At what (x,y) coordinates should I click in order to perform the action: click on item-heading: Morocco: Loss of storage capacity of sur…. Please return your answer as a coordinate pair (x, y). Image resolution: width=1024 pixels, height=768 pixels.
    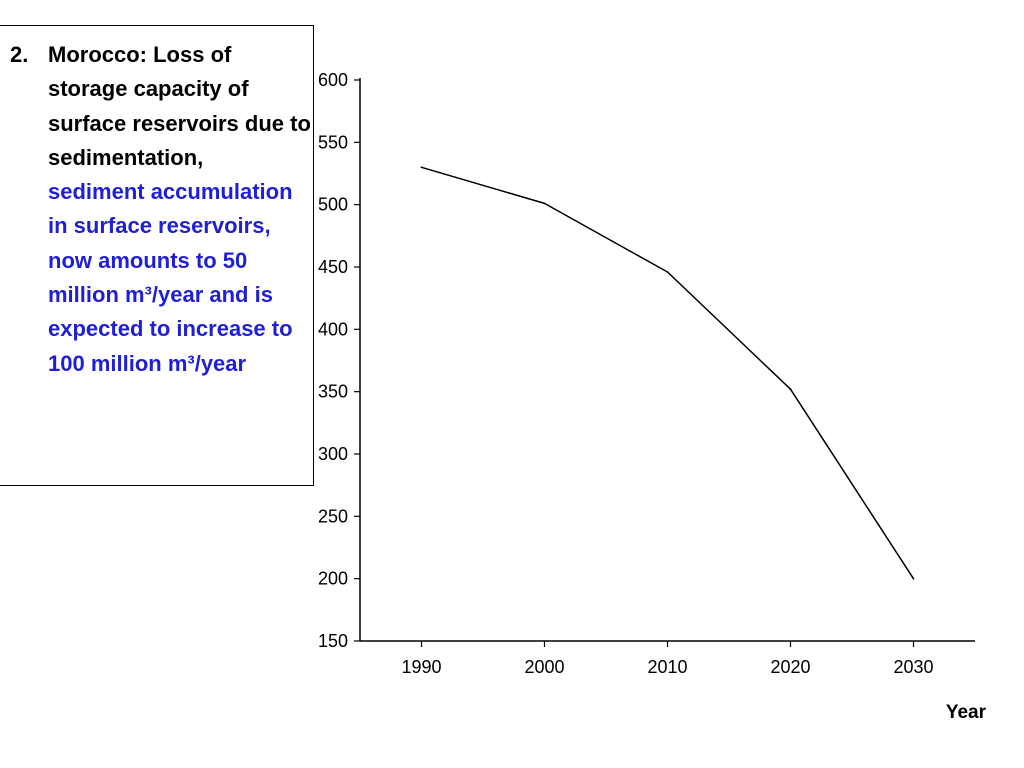
    Looking at the image, I should click on (179, 106).